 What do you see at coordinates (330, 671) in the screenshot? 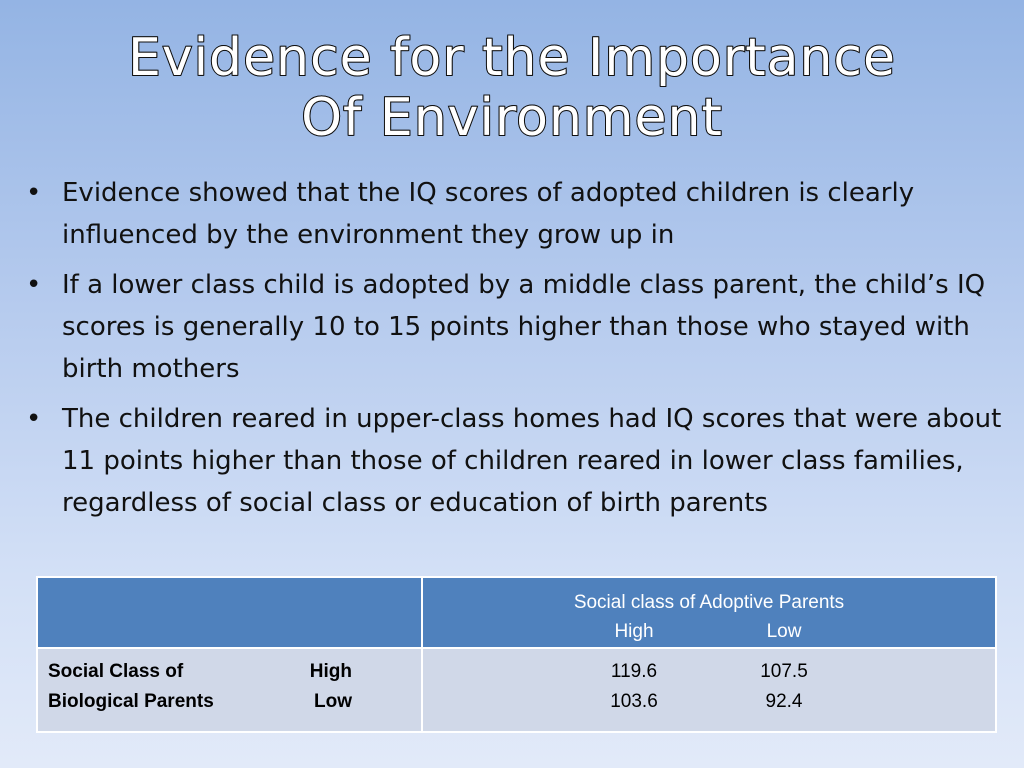
I see `row-label-high: High` at bounding box center [330, 671].